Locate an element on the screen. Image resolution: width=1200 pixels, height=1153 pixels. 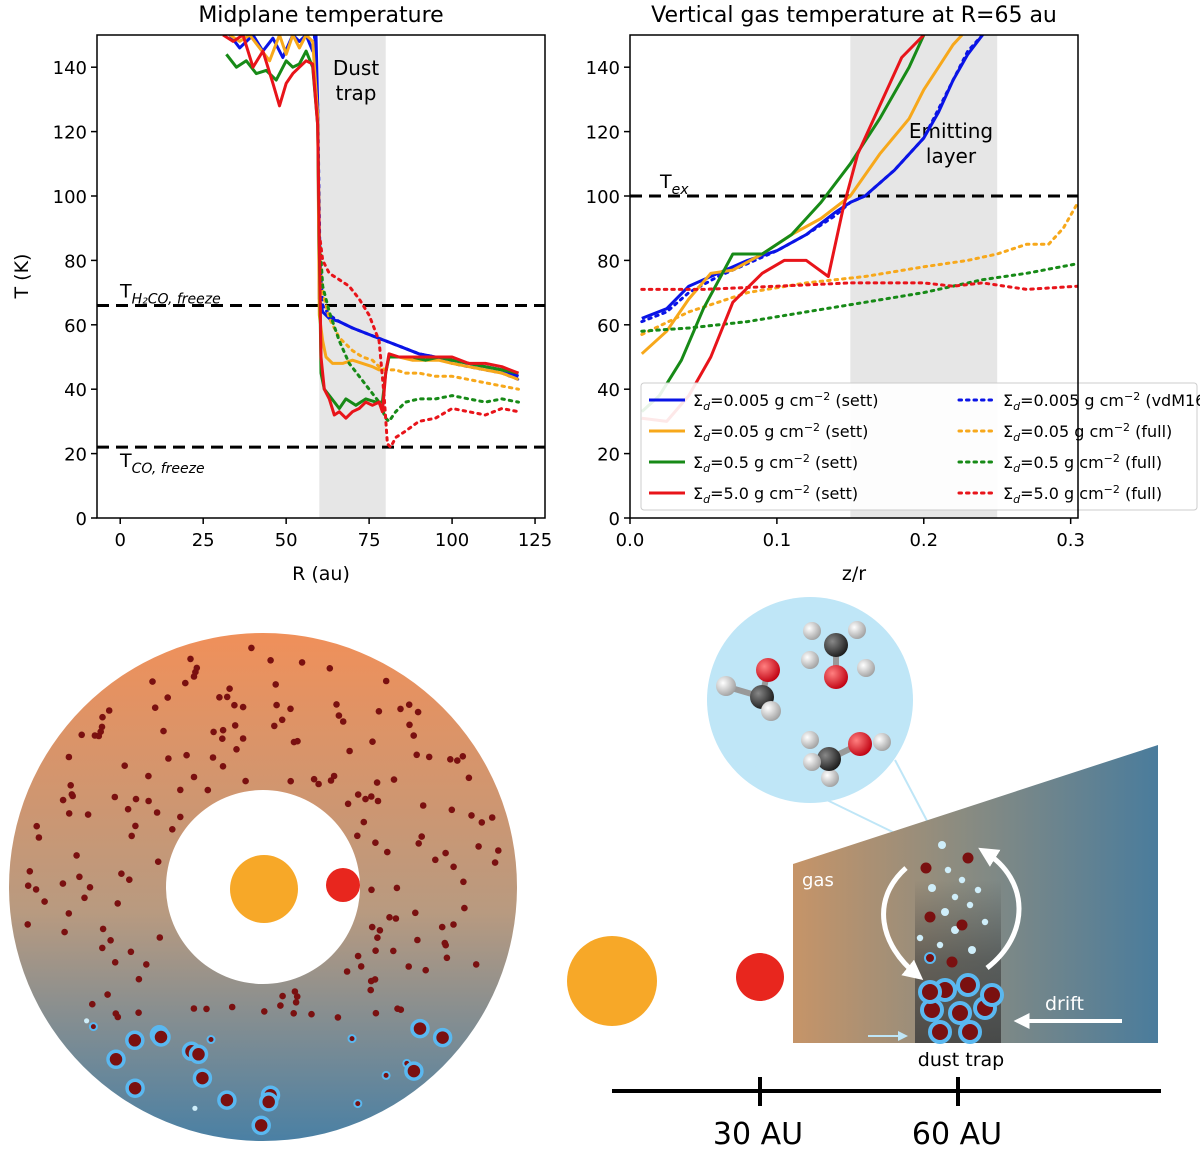
dust-trap-shade is located at coordinates (352, 276).